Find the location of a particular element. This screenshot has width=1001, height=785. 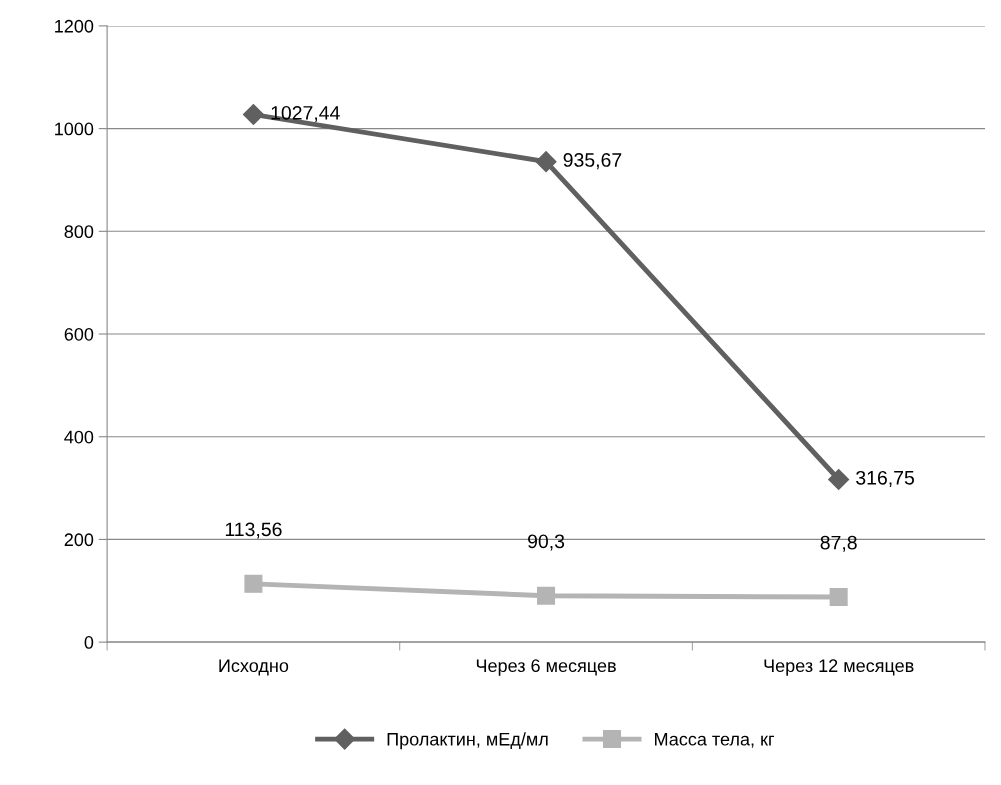

x-tick-label: Исходно is located at coordinates (254, 667).